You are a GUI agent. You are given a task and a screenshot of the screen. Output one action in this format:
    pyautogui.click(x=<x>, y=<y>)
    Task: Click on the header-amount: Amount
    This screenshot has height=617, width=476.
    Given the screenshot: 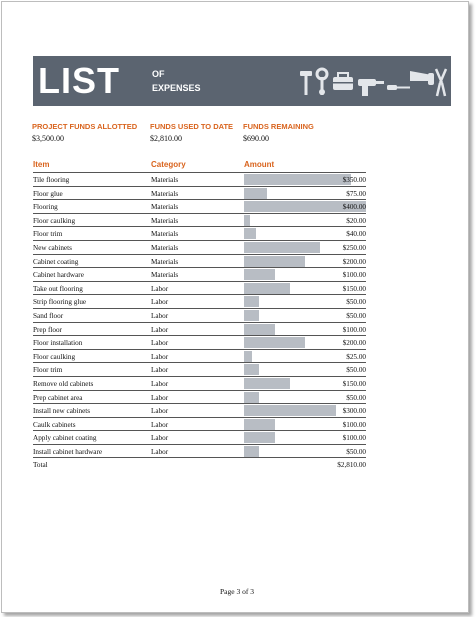 What is the action you would take?
    pyautogui.click(x=259, y=164)
    